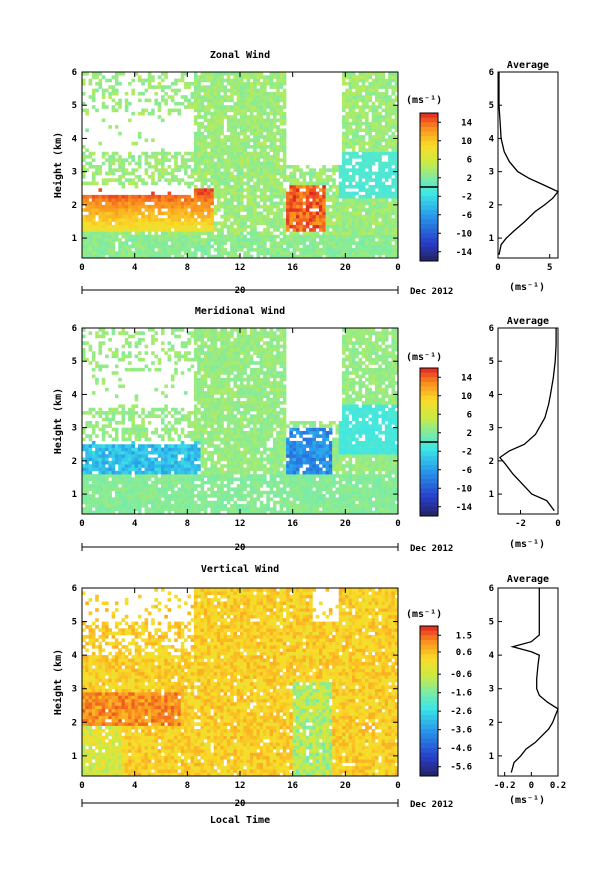  I want to click on colorbar-band, so click(429, 254).